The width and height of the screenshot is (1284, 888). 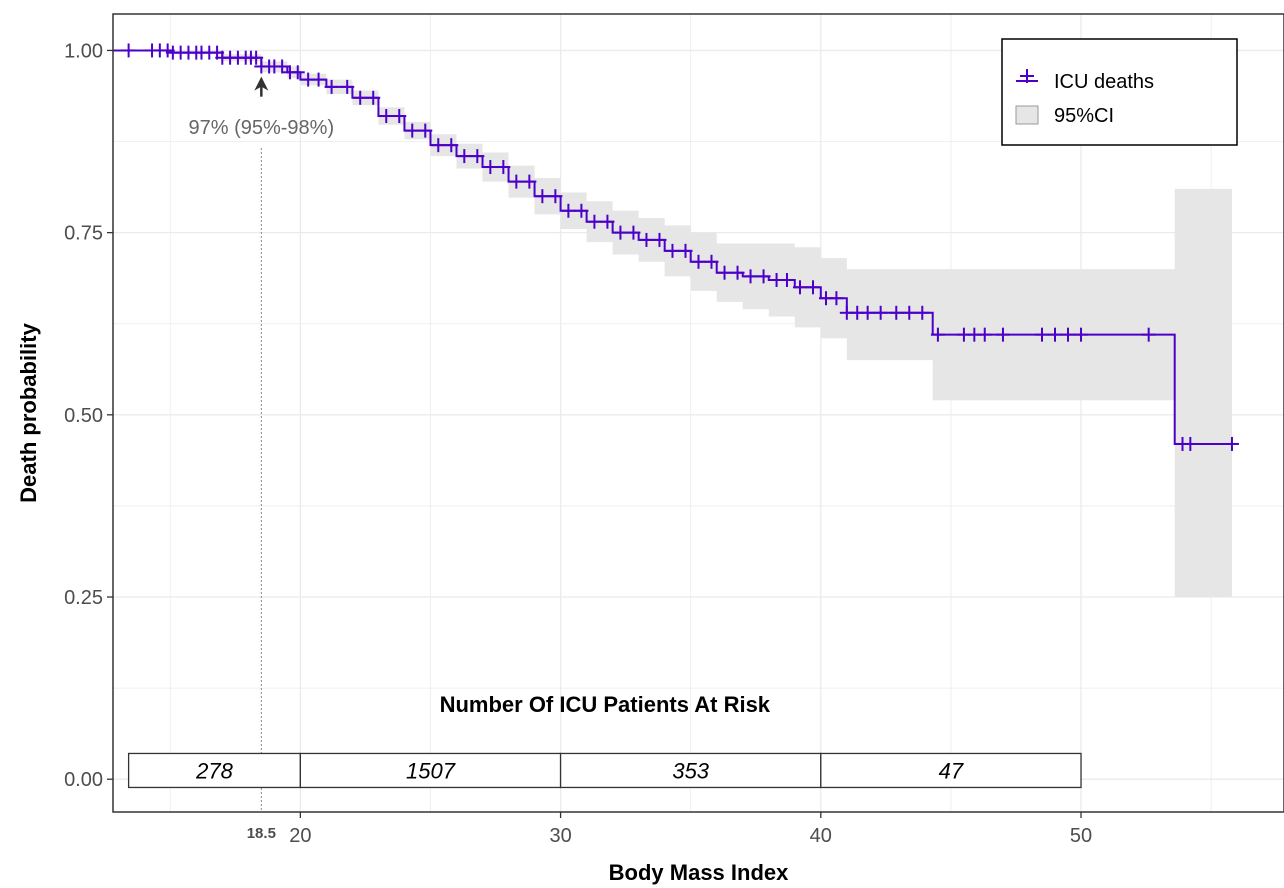 What do you see at coordinates (83, 598) in the screenshot?
I see `y-tick-label: 0.25` at bounding box center [83, 598].